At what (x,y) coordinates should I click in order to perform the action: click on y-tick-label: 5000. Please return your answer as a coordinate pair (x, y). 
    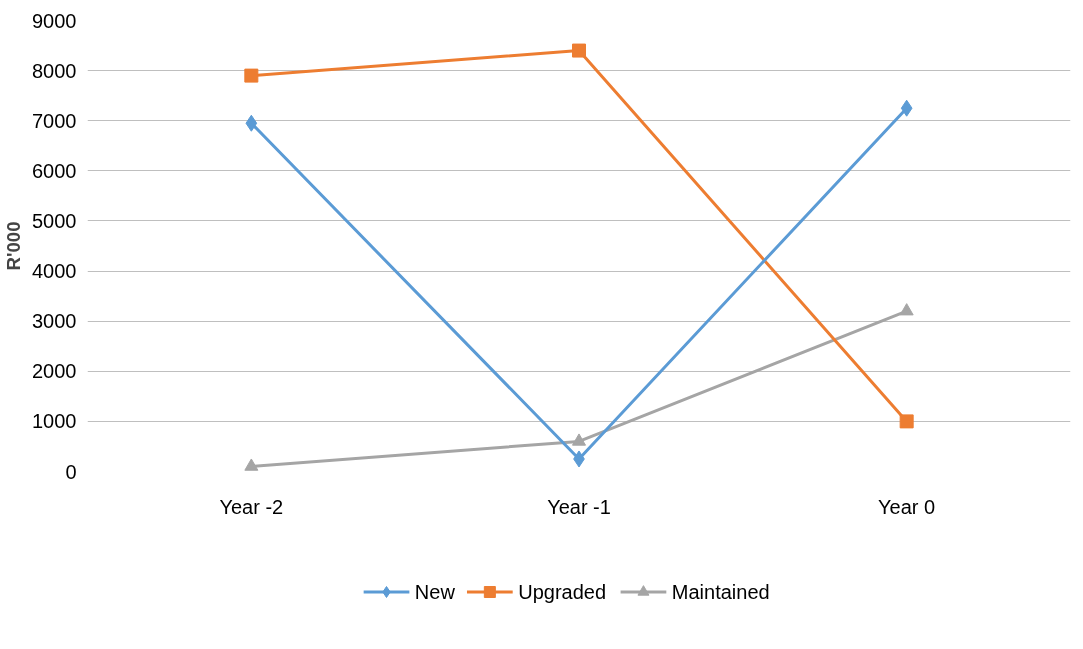
    Looking at the image, I should click on (54, 220).